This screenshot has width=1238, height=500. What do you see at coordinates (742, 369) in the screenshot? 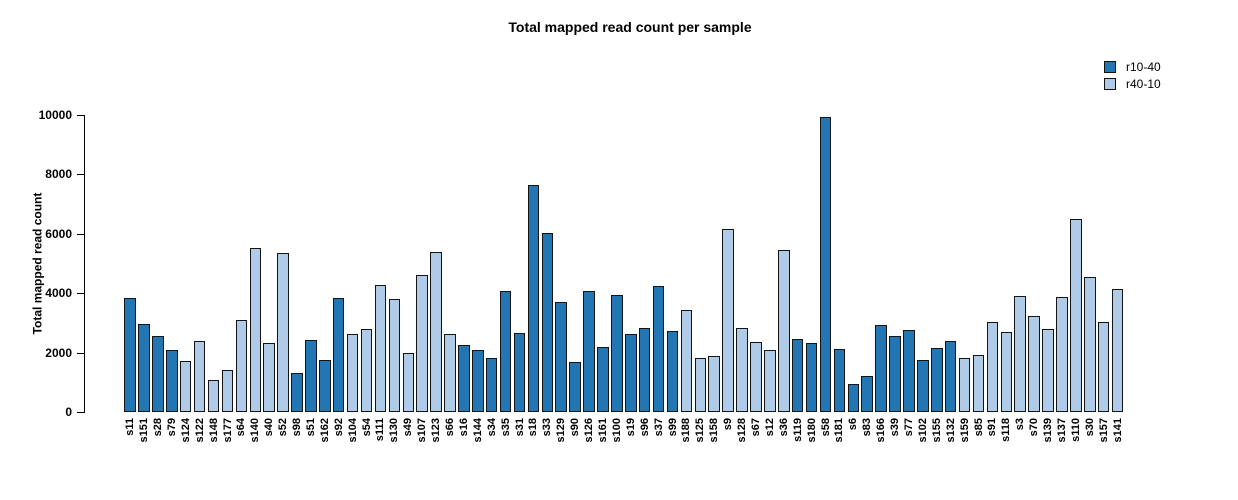
I see `bar-s128` at bounding box center [742, 369].